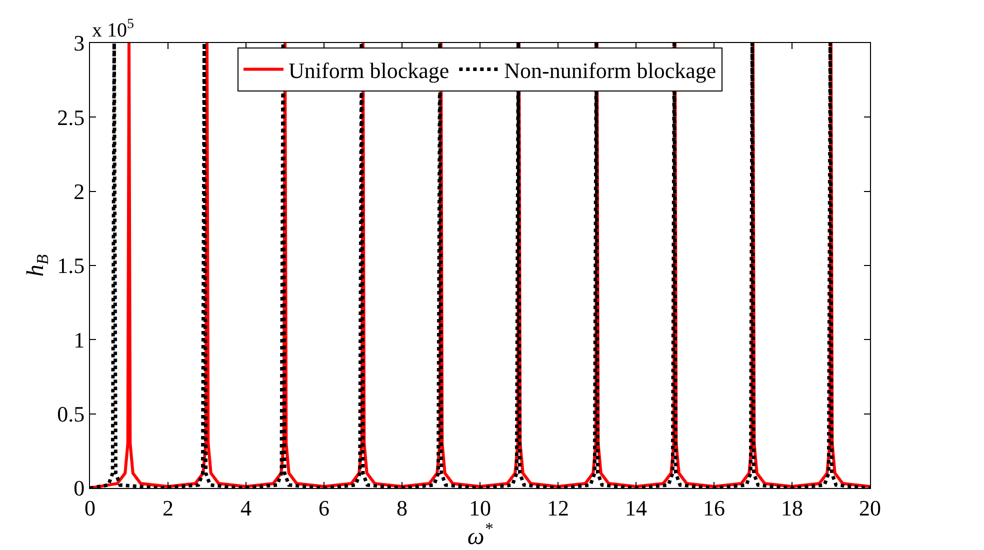  I want to click on y-tick-label: 0, so click(79, 488).